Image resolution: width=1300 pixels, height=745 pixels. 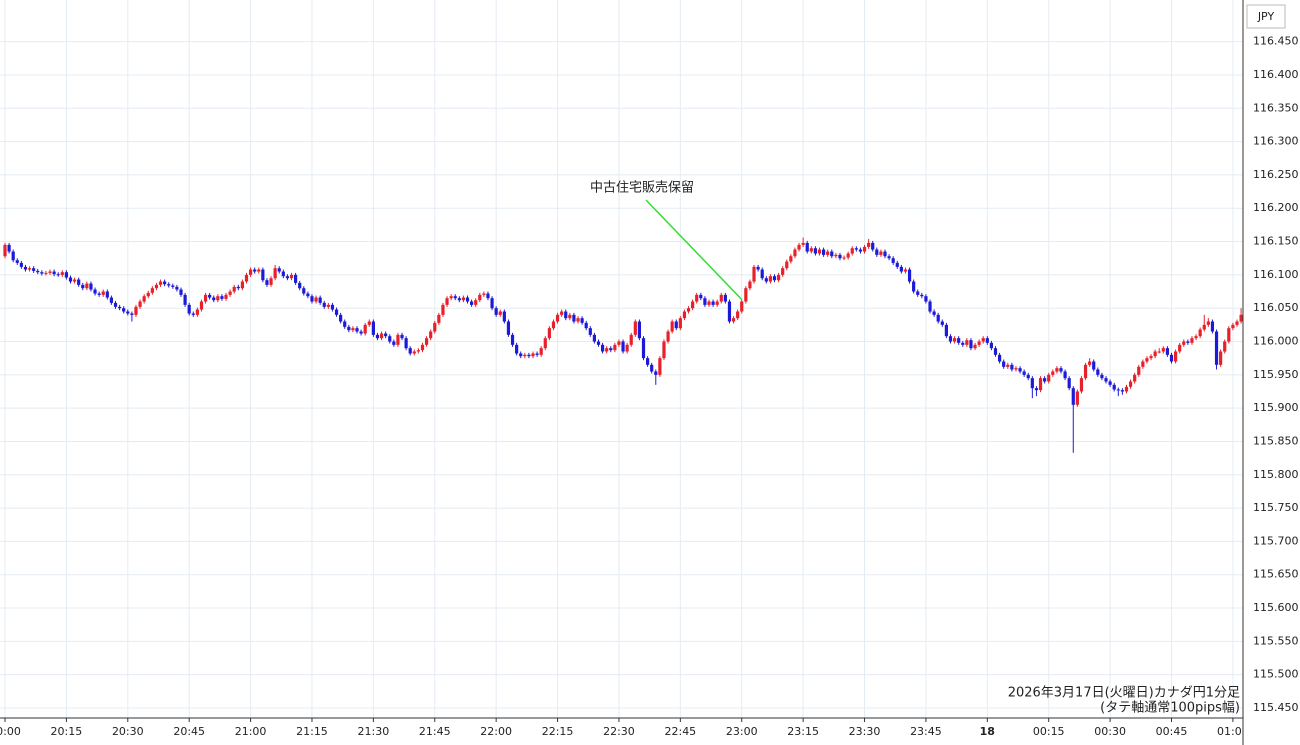 What do you see at coordinates (1276, 74) in the screenshot?
I see `y-tick-label: 116.400` at bounding box center [1276, 74].